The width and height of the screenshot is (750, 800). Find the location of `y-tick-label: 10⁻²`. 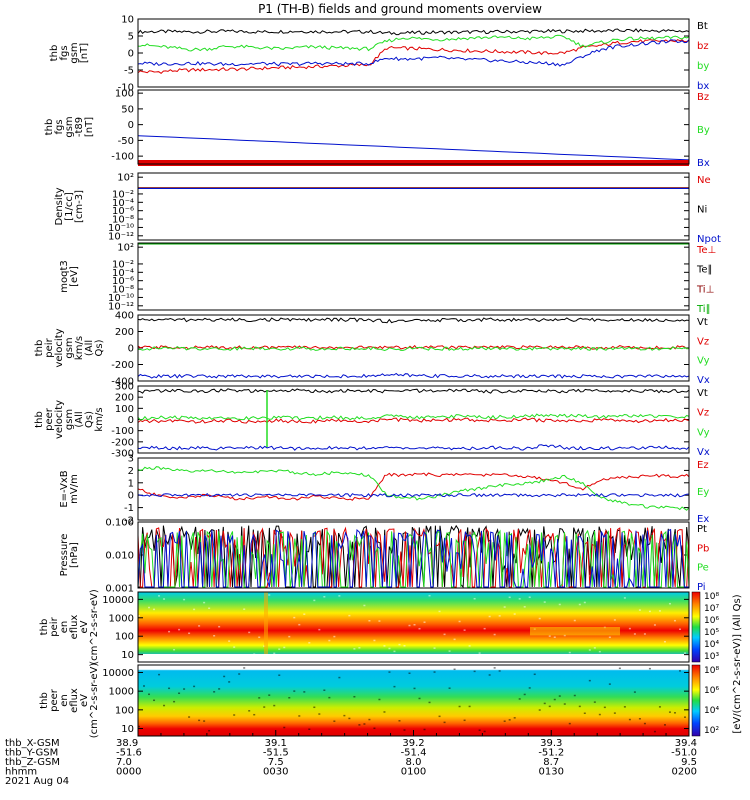

y-tick-label: 10⁻² is located at coordinates (123, 194).